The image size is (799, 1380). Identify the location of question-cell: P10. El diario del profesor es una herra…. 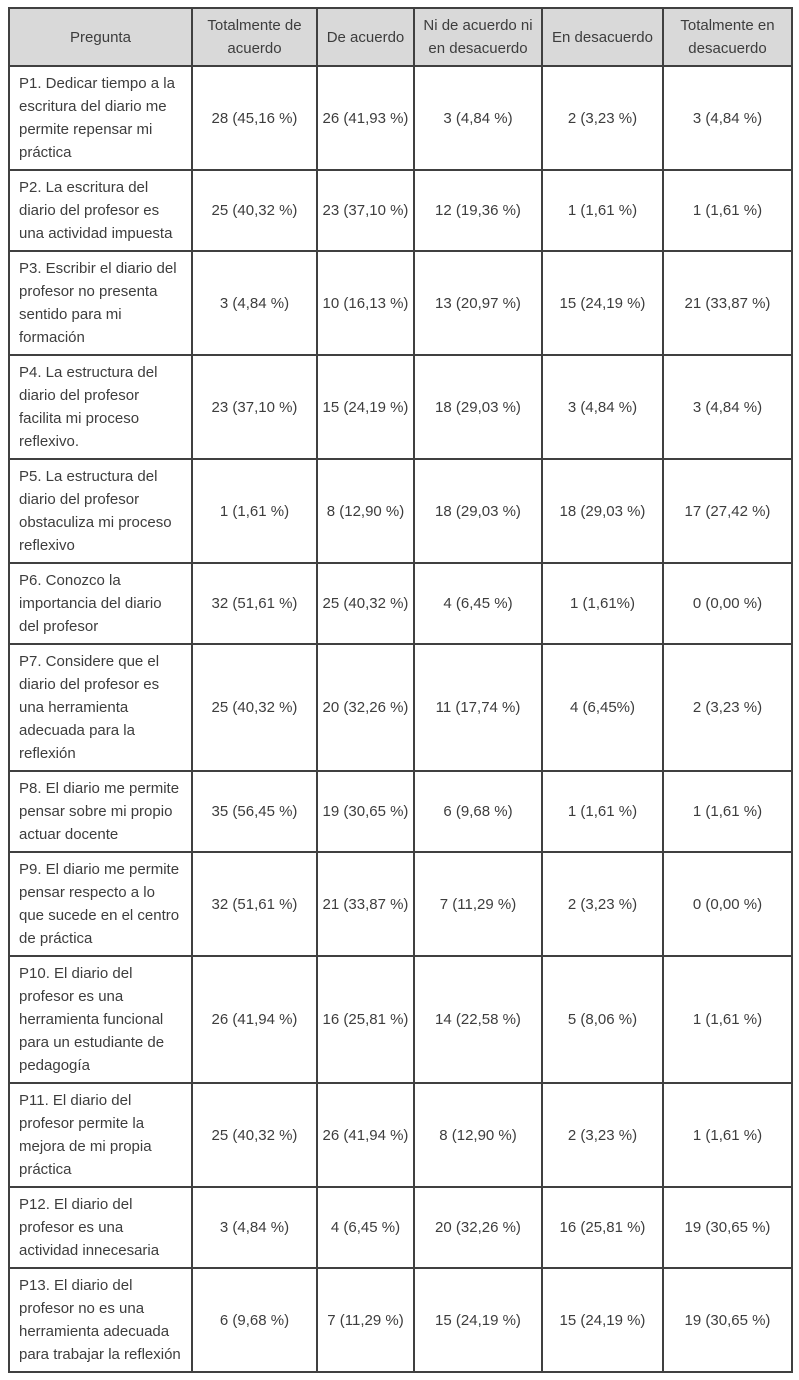
(100, 1019).